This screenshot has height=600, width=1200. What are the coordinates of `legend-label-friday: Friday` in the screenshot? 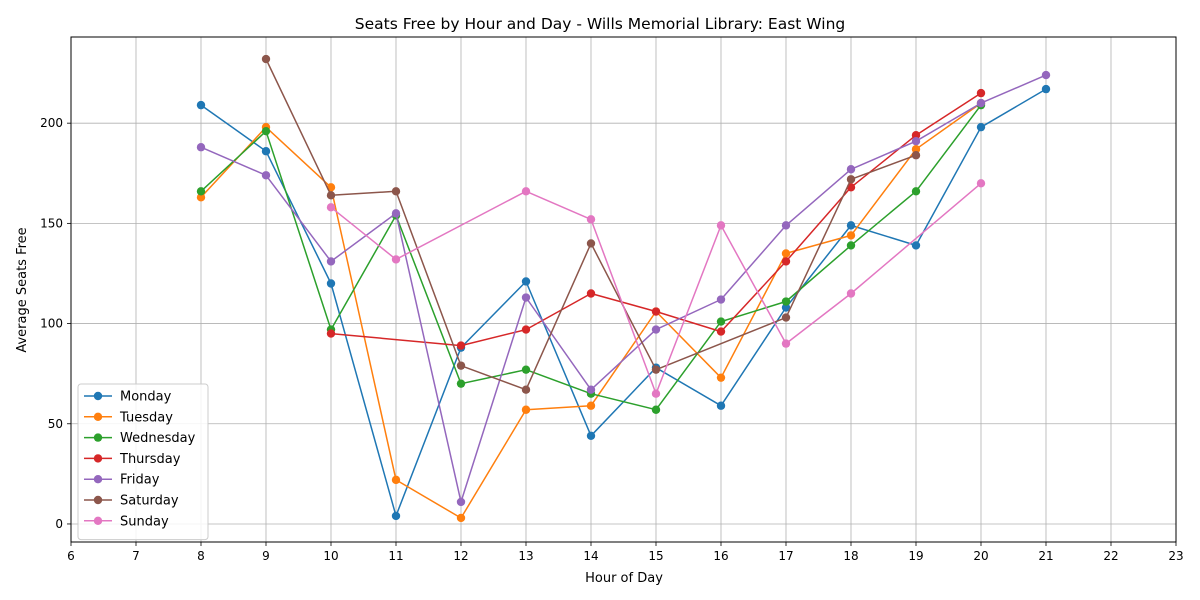 It's located at (140, 480).